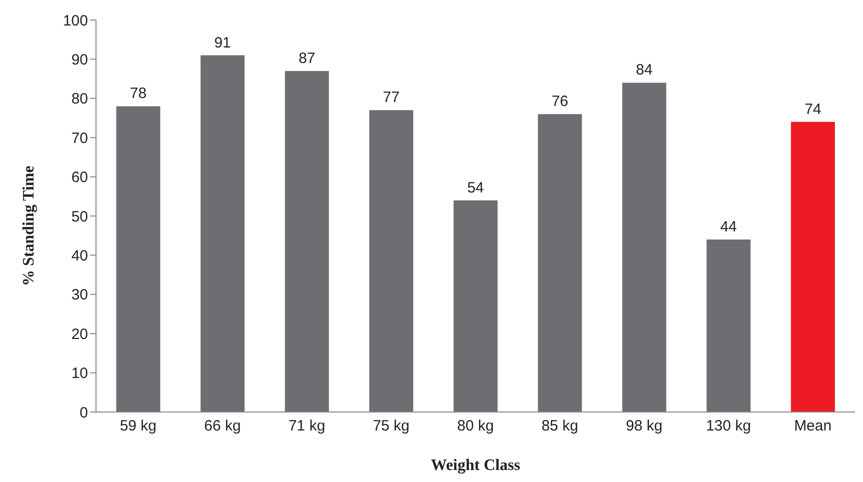 The image size is (863, 482). Describe the element at coordinates (138, 93) in the screenshot. I see `data-label: 78` at that location.